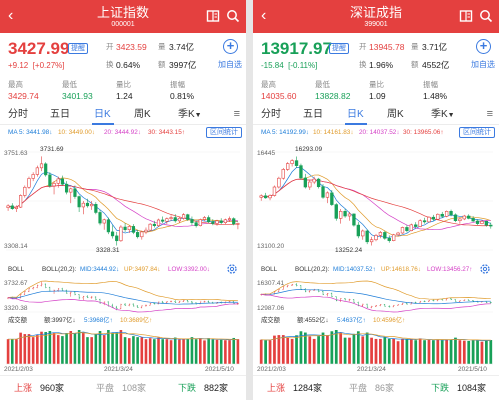 The width and height of the screenshot is (499, 400). What do you see at coordinates (122, 12) in the screenshot?
I see `index-title: 上证指数` at bounding box center [122, 12].